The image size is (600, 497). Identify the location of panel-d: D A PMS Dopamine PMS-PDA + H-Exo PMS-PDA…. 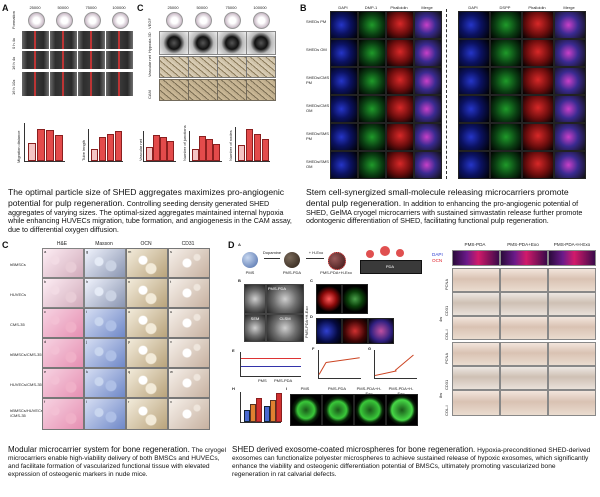
(329, 340).